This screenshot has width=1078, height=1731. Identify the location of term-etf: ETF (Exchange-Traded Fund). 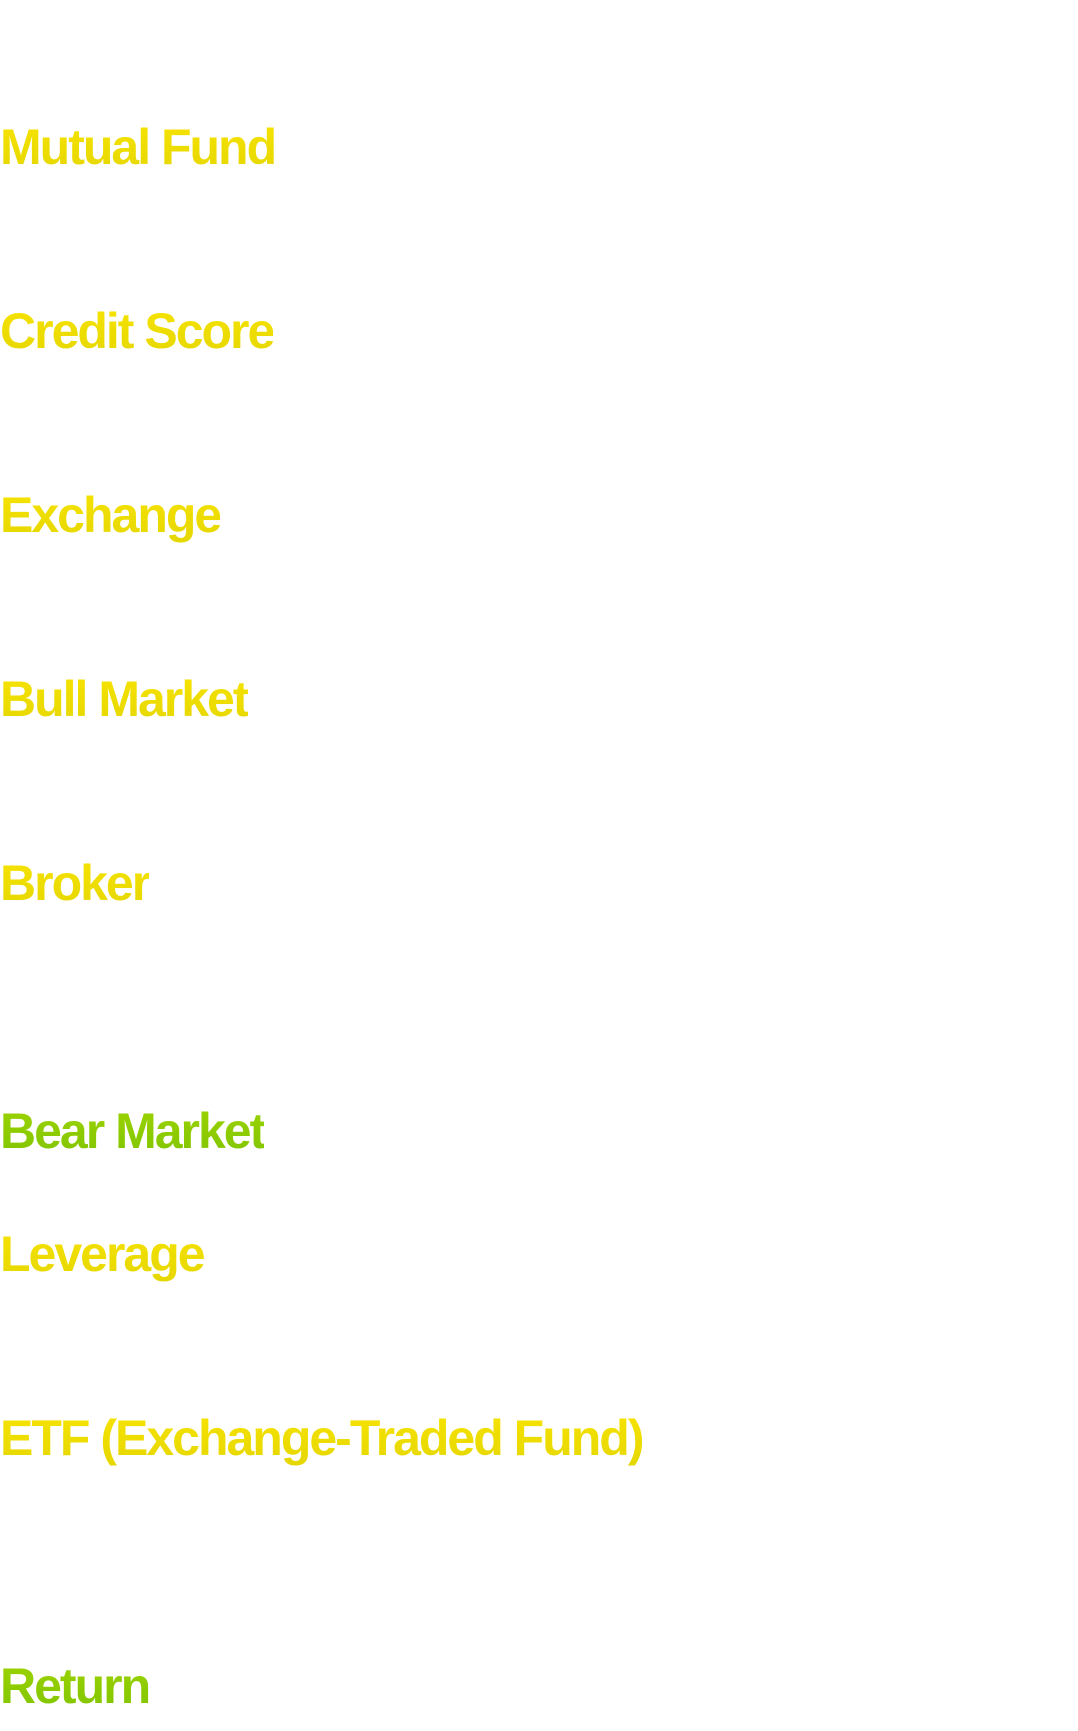
(322, 1438).